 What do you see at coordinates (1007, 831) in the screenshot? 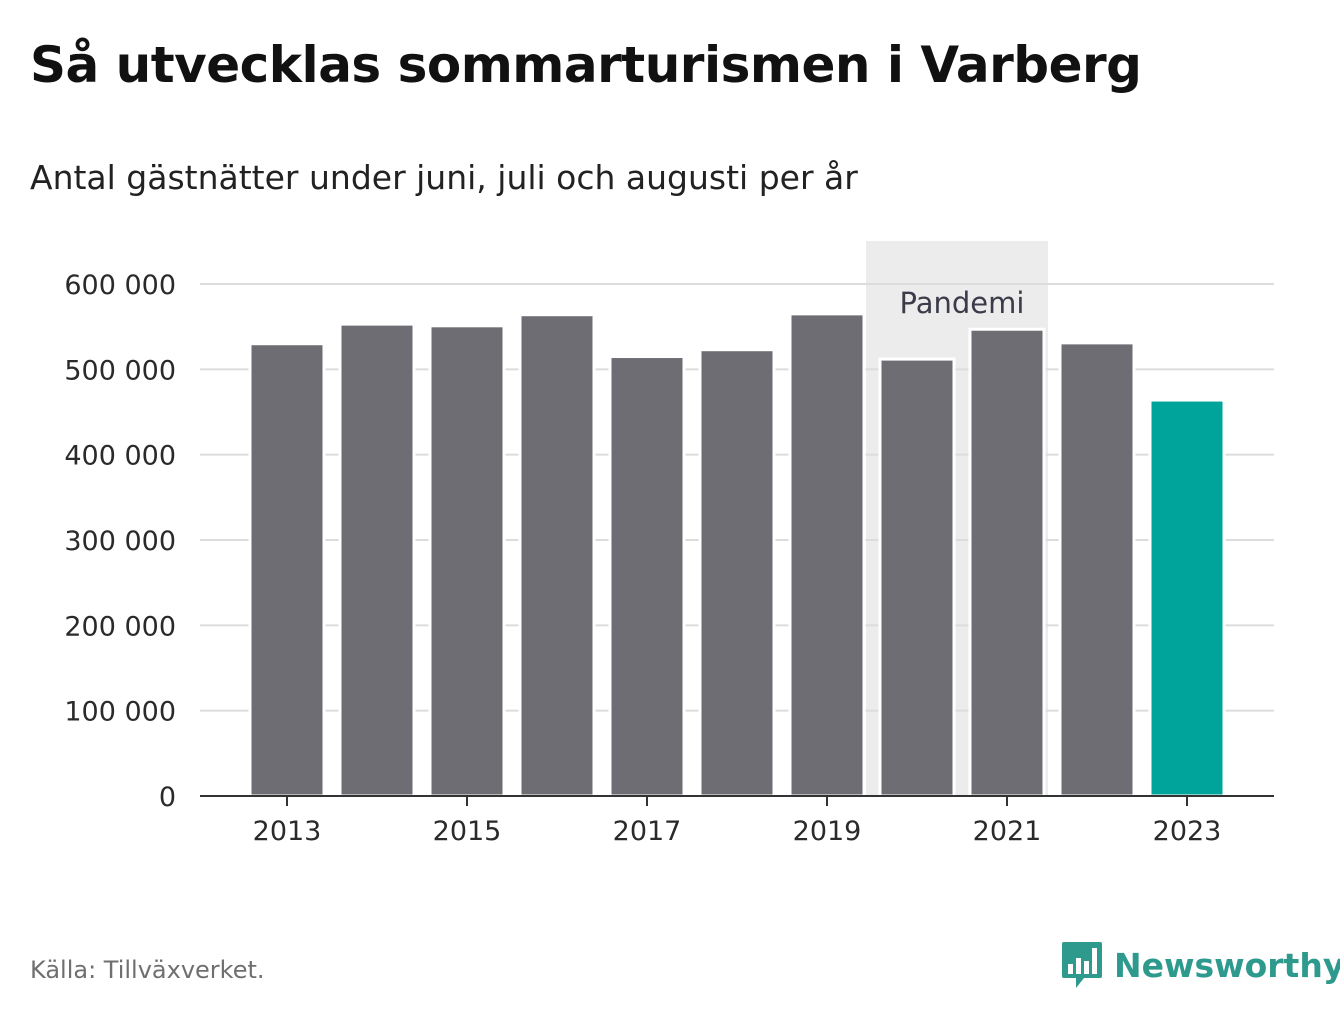
I see `x-tick-label: 2021` at bounding box center [1007, 831].